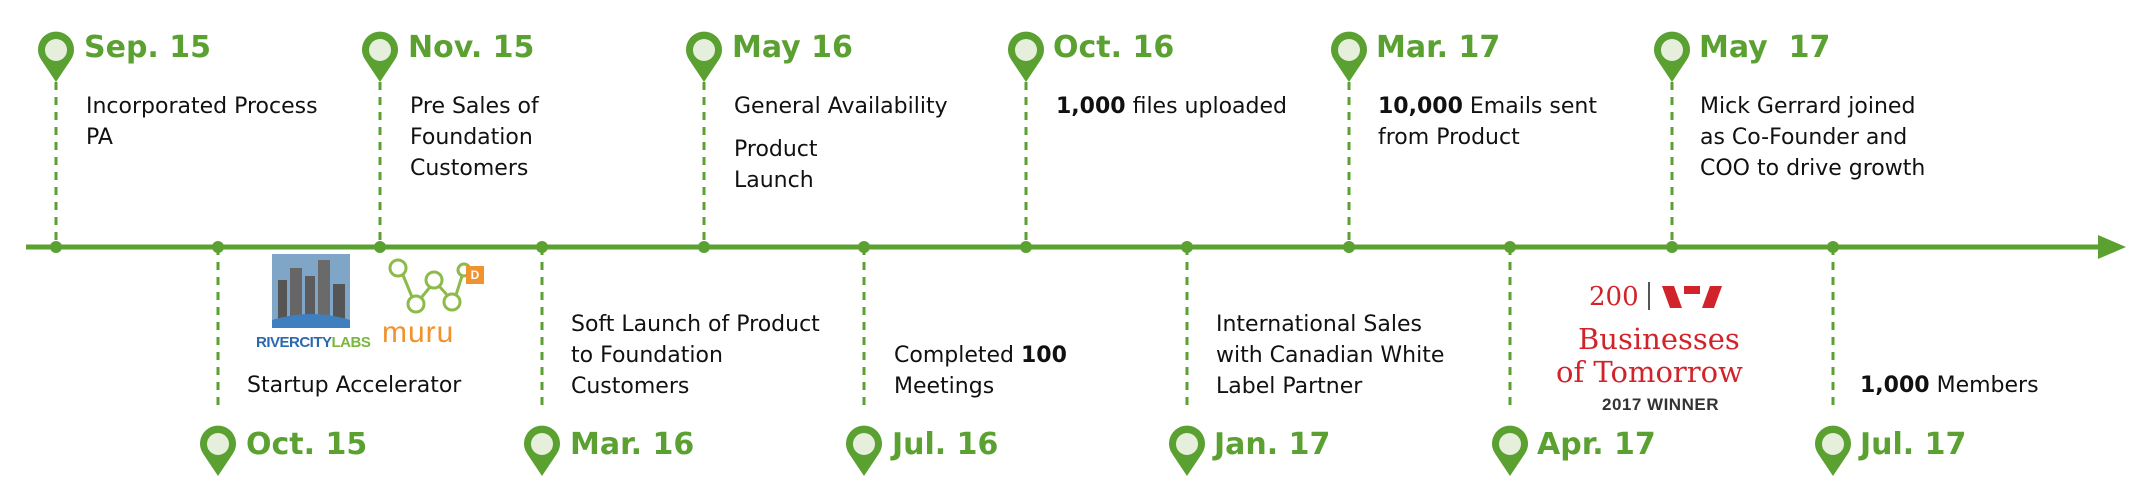 The image size is (2142, 501). Describe the element at coordinates (236, 122) in the screenshot. I see `milestone-desc-sep-15: Incorporated Process PA` at that location.